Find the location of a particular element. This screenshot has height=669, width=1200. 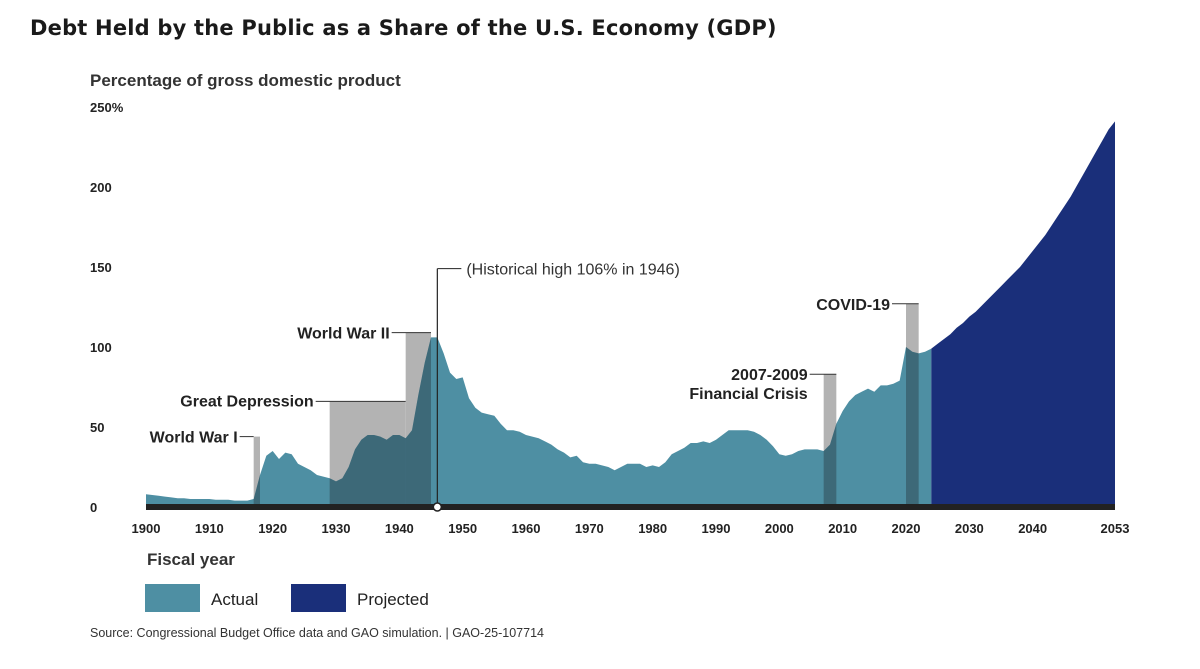

y-tick-label: 100 is located at coordinates (101, 347).